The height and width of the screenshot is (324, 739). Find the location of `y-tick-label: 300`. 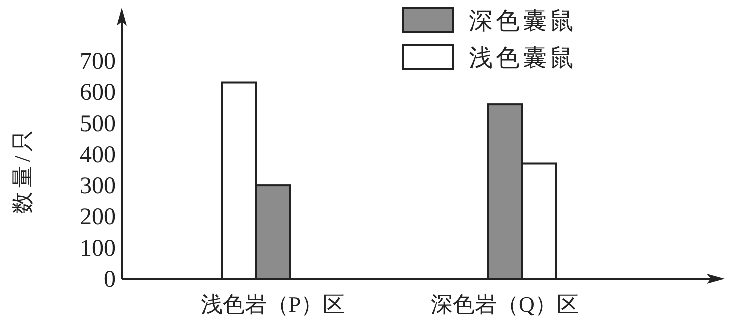

y-tick-label: 300 is located at coordinates (98, 187).